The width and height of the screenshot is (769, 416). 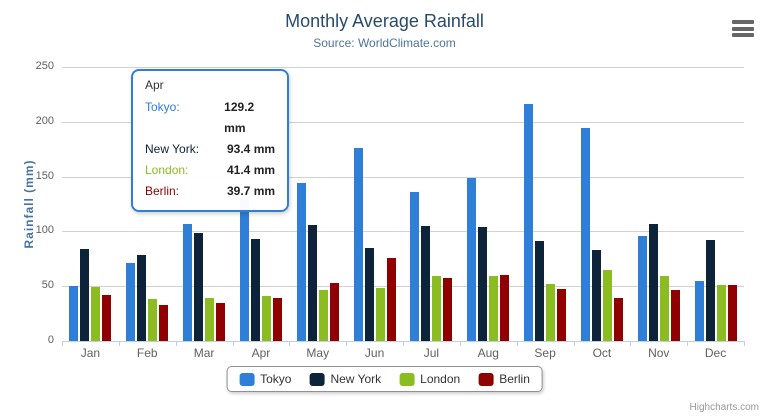 What do you see at coordinates (407, 379) in the screenshot?
I see `legend-symbol-icon` at bounding box center [407, 379].